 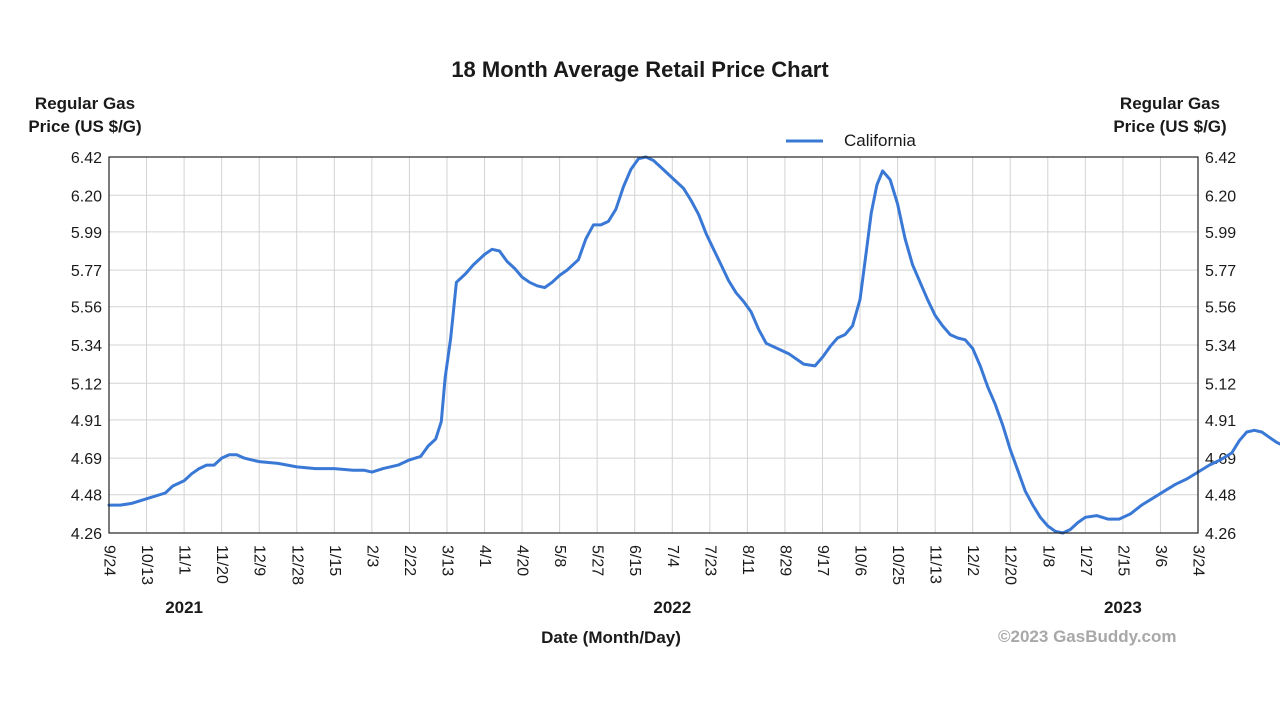 What do you see at coordinates (259, 560) in the screenshot?
I see `x-tick-label: 12/9` at bounding box center [259, 560].